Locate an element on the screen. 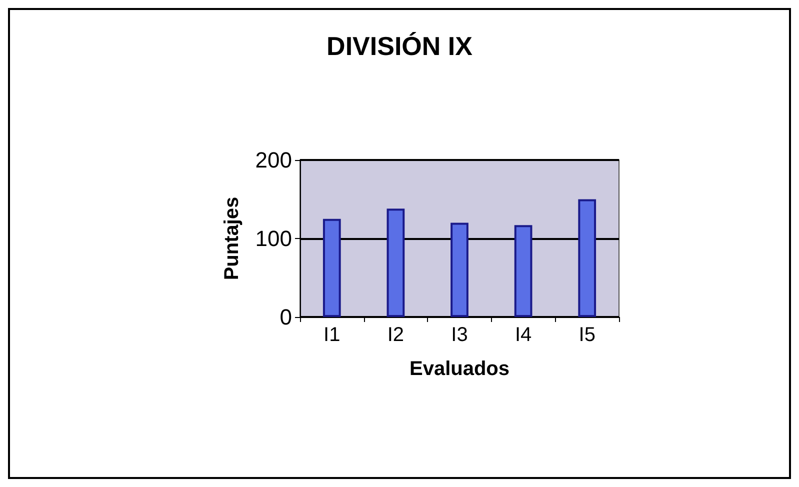  chart-title: DIVISIÓN IX is located at coordinates (400, 46).